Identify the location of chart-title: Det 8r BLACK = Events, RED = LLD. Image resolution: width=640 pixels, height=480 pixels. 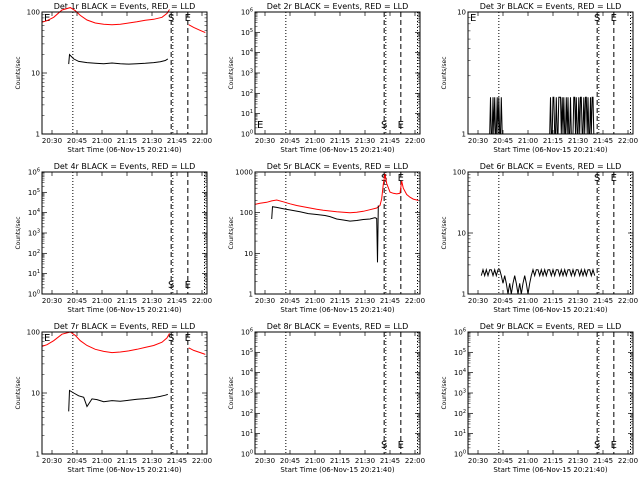
(338, 326).